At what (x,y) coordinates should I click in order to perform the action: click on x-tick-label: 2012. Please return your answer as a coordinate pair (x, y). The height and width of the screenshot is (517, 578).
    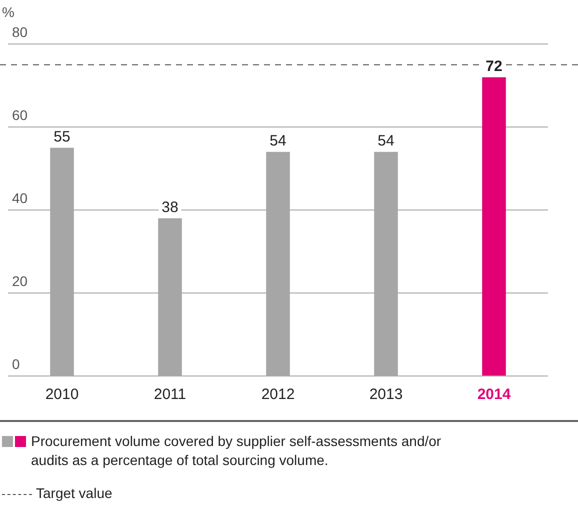
    Looking at the image, I should click on (278, 395).